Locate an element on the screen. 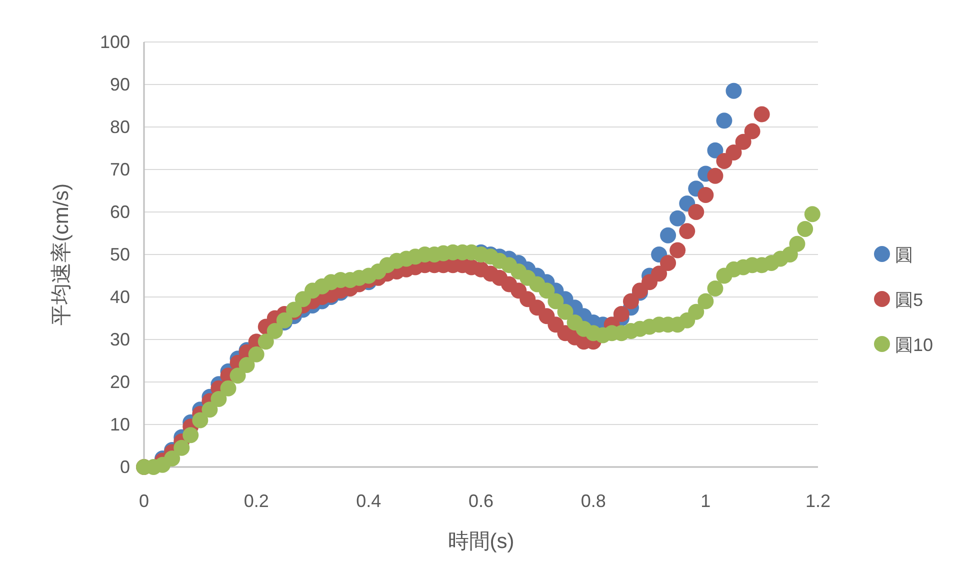  y-tick-label: 90 is located at coordinates (120, 84).